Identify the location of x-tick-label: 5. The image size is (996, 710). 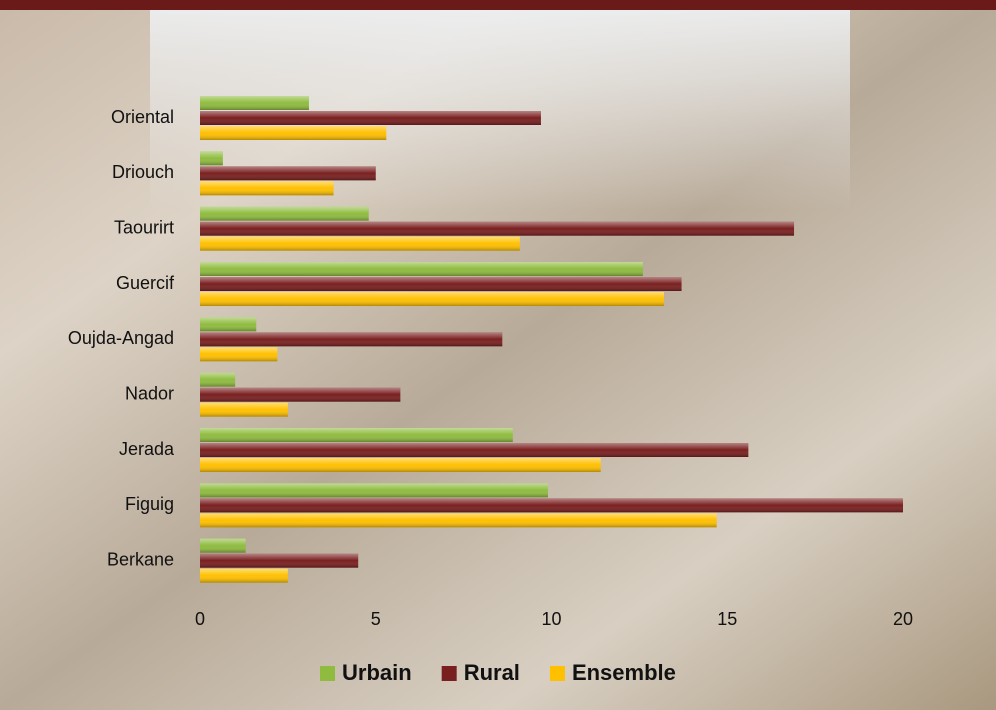
(376, 619).